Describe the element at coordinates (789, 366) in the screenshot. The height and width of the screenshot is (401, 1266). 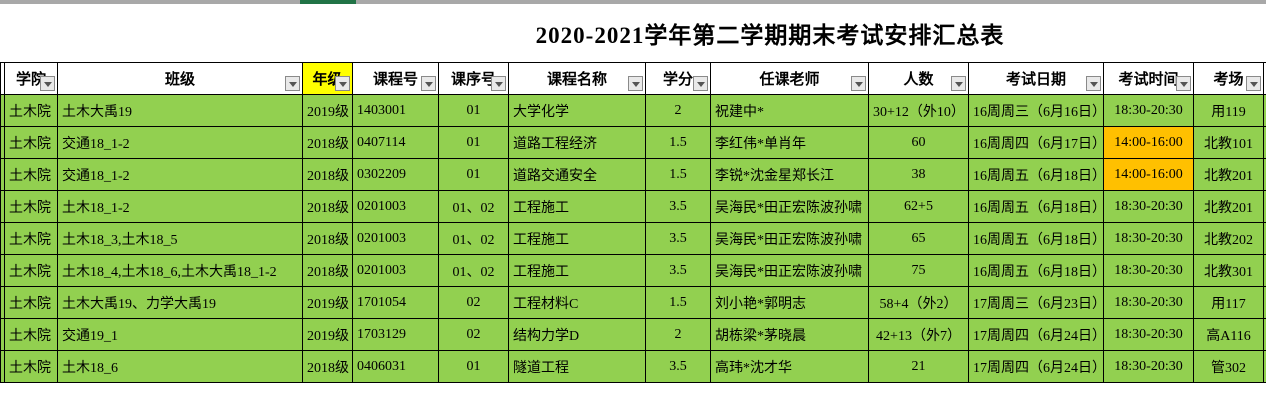
I see `cell-teacher: 高玮*沈才华` at that location.